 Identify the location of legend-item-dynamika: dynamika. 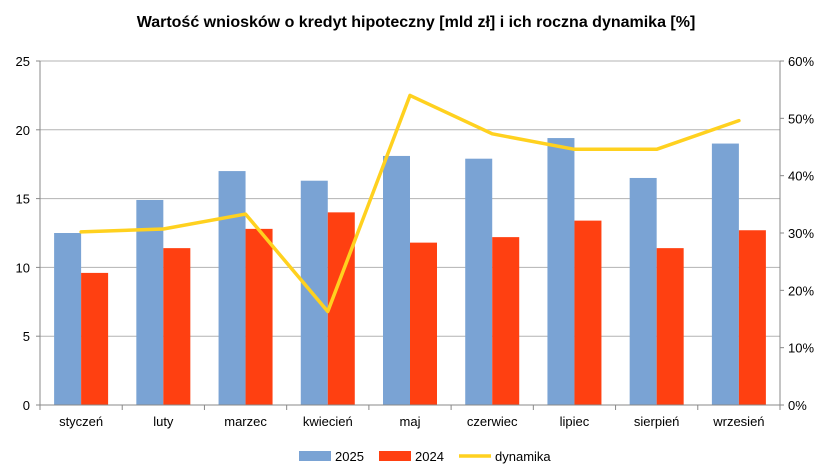
(505, 456).